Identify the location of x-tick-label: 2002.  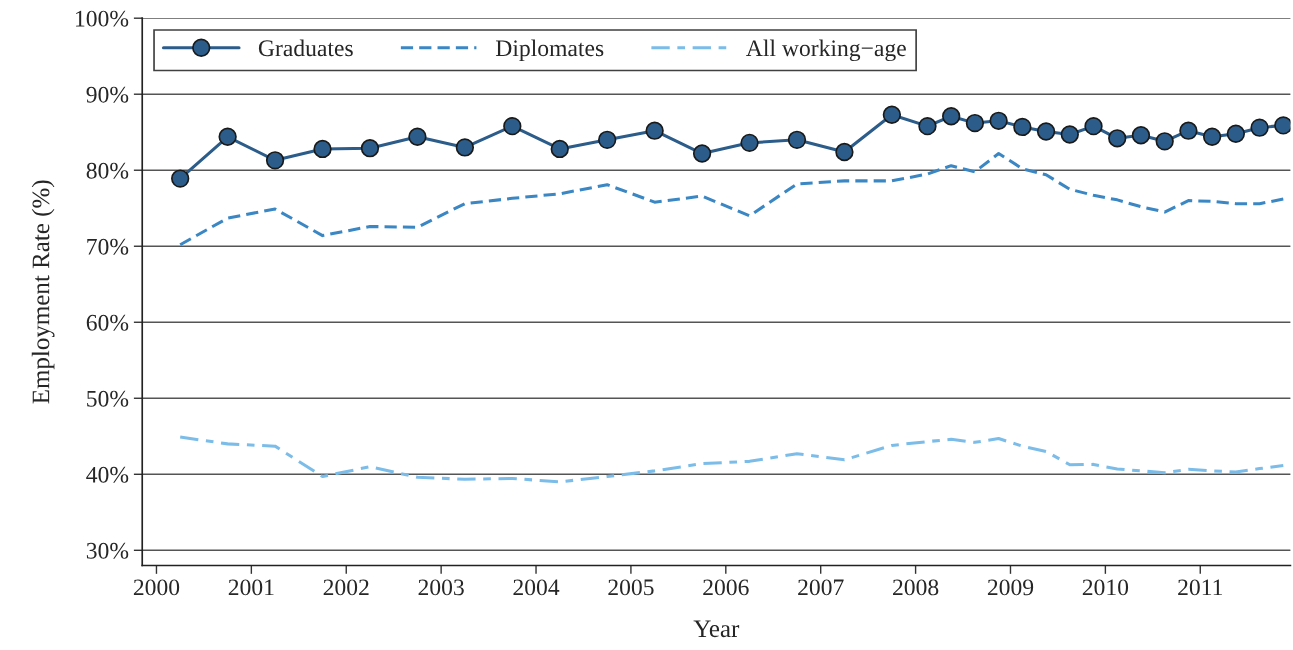
(346, 587).